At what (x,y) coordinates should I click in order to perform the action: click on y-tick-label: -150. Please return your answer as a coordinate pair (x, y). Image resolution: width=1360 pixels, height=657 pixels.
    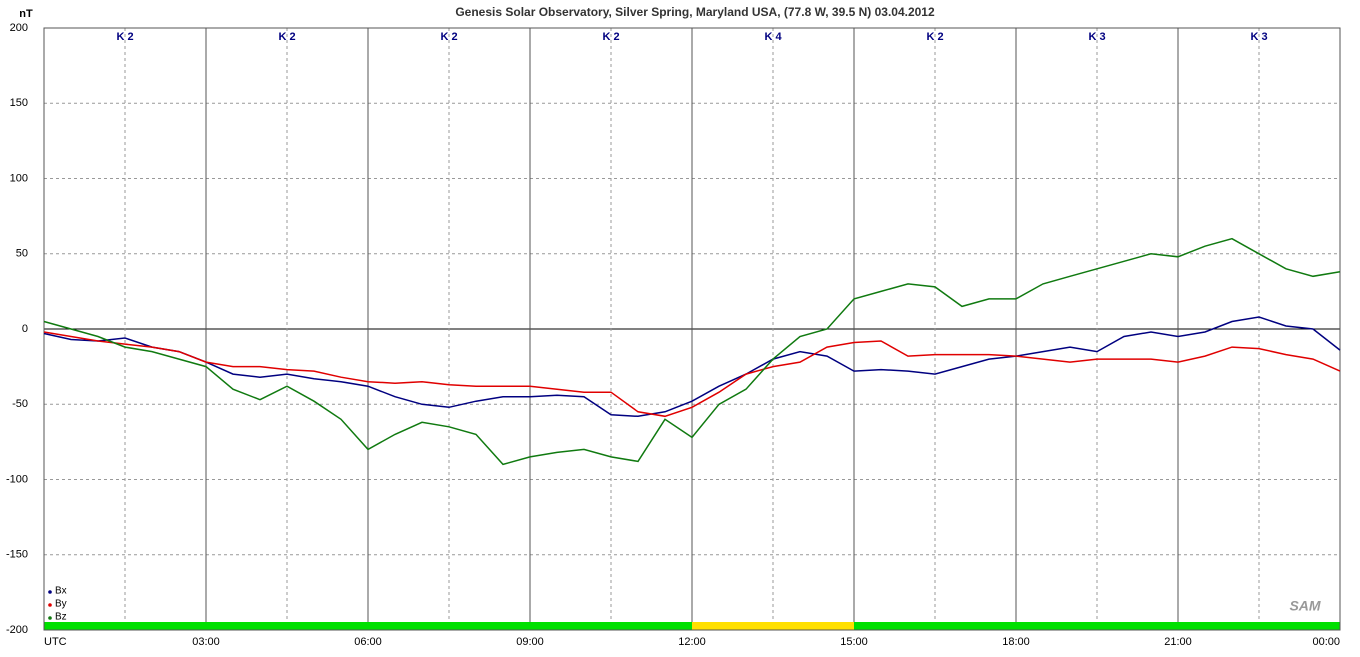
    Looking at the image, I should click on (17, 555).